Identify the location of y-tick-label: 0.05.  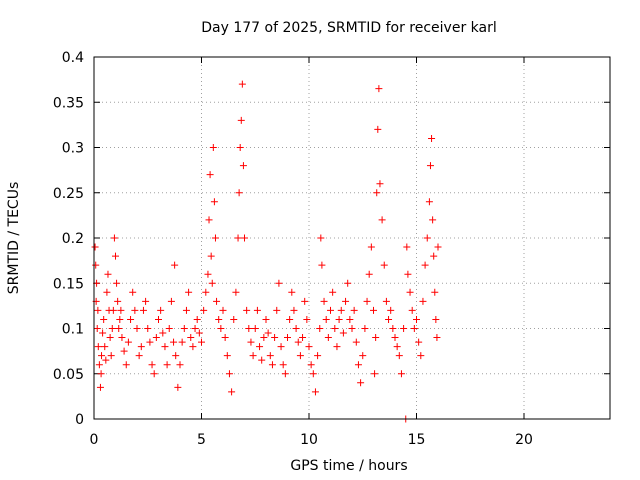
(68, 375).